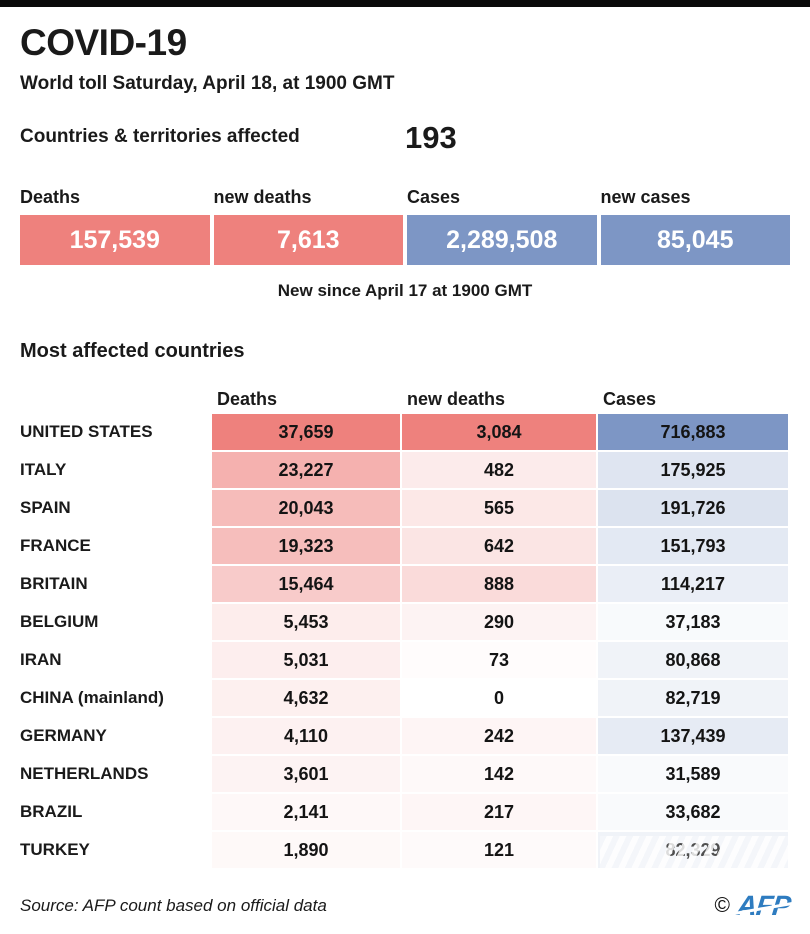 The width and height of the screenshot is (810, 934). What do you see at coordinates (115, 812) in the screenshot?
I see `country-label: BRAZIL` at bounding box center [115, 812].